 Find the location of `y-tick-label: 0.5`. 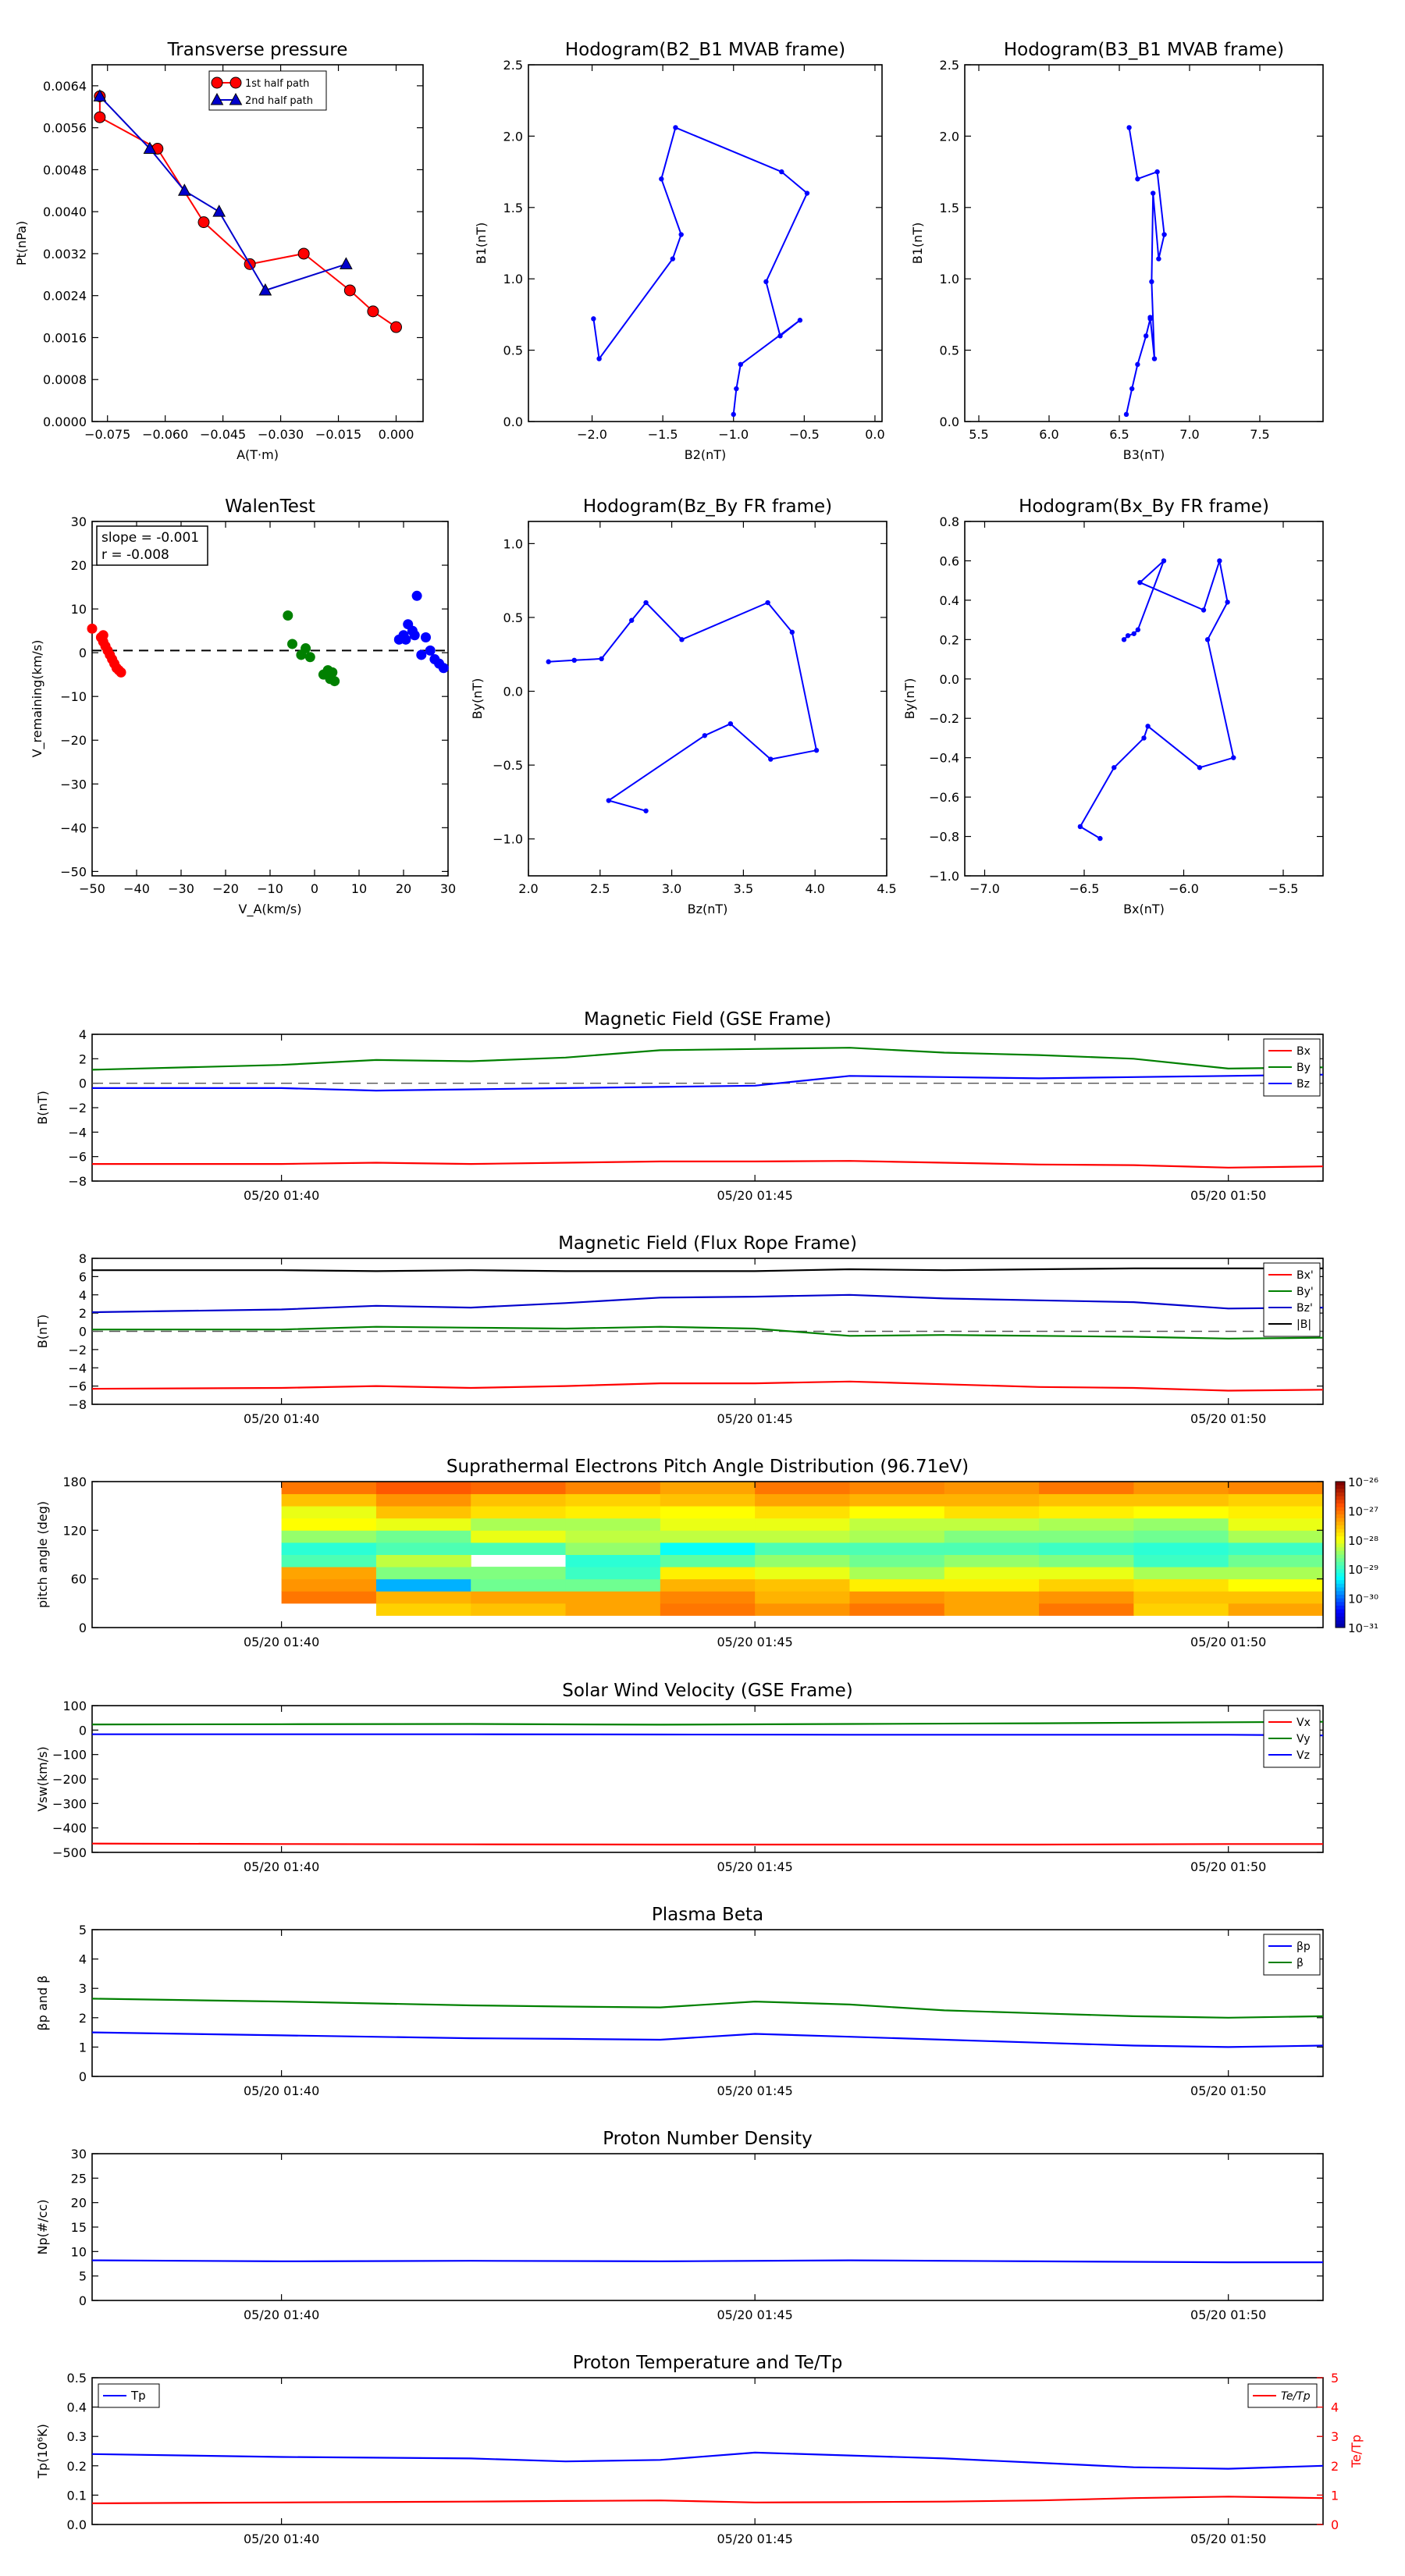

y-tick-label: 0.5 is located at coordinates (950, 350).